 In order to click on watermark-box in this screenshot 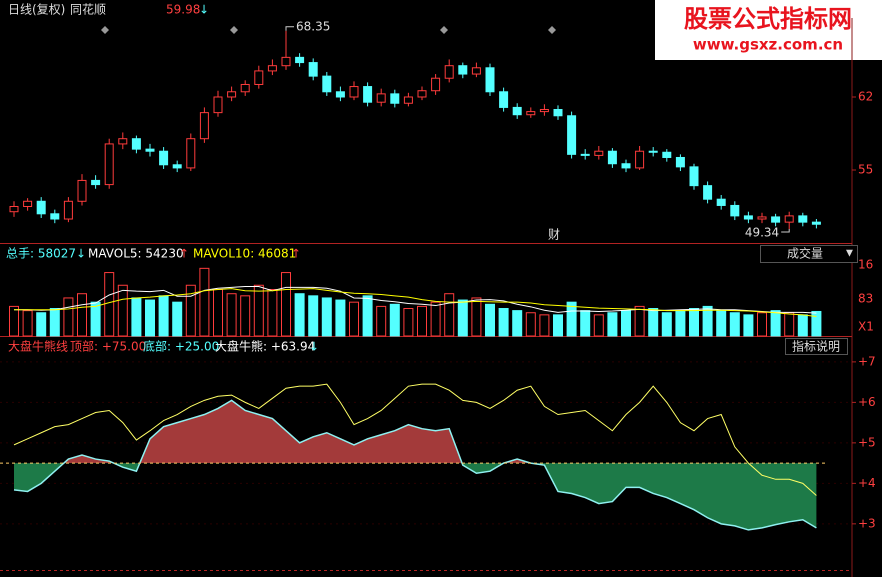, I will do `click(768, 30)`.